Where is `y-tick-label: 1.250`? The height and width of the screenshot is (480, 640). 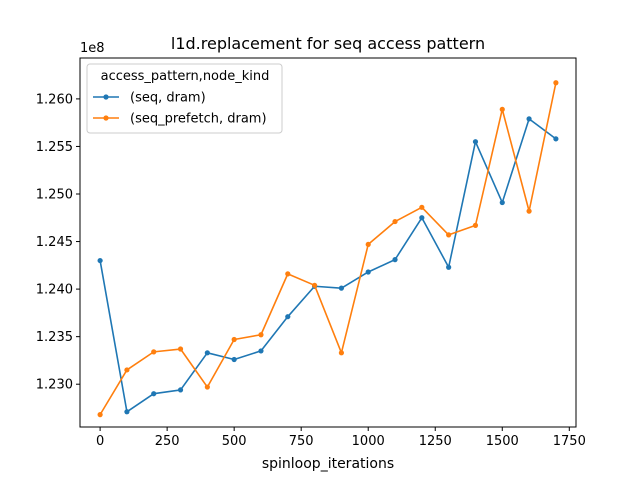
y-tick-label: 1.250 is located at coordinates (54, 194).